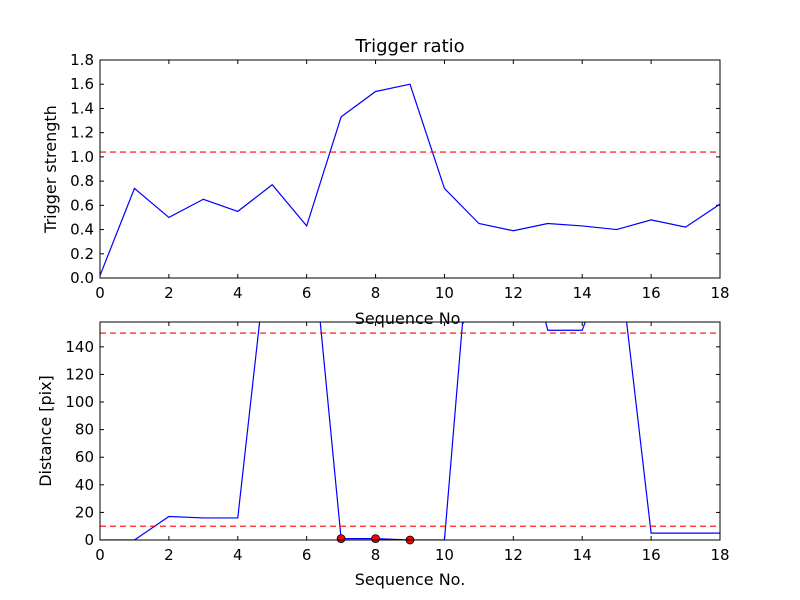  What do you see at coordinates (410, 579) in the screenshot?
I see `bottom-x-axis-label: Sequence No.` at bounding box center [410, 579].